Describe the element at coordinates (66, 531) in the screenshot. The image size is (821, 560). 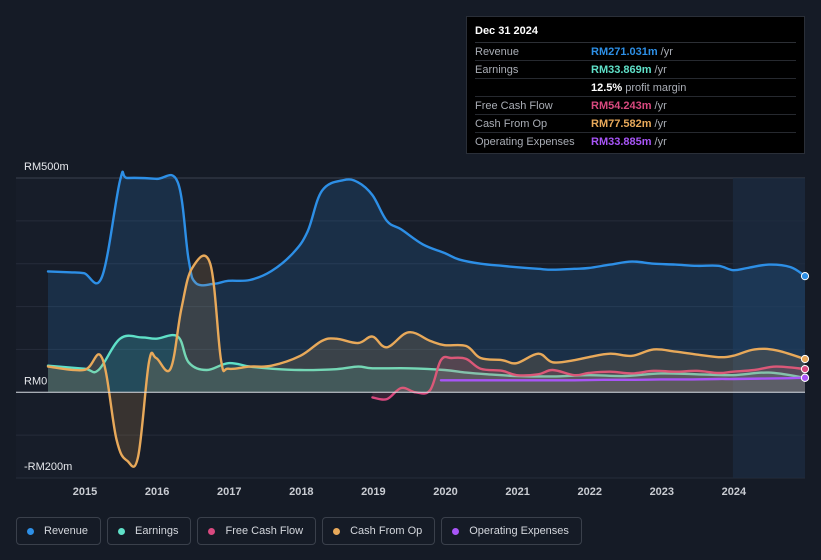
I see `legend-label: Revenue` at that location.